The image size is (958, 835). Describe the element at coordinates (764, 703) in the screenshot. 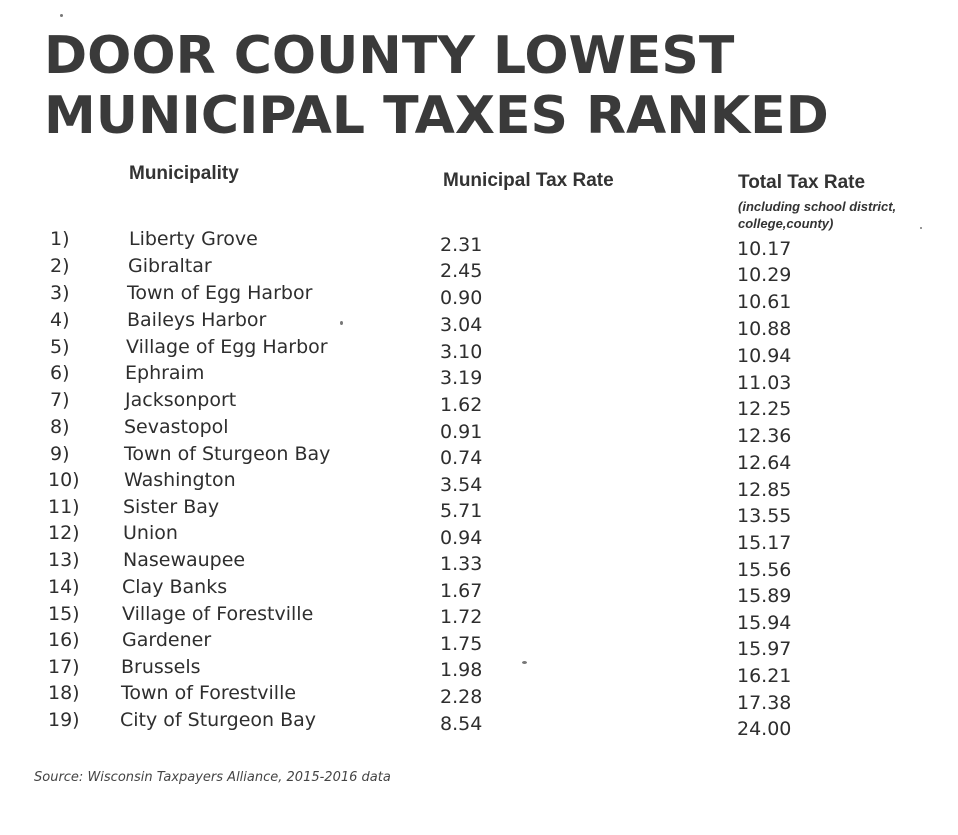

I see `total-tax-rate: 17.38` at that location.